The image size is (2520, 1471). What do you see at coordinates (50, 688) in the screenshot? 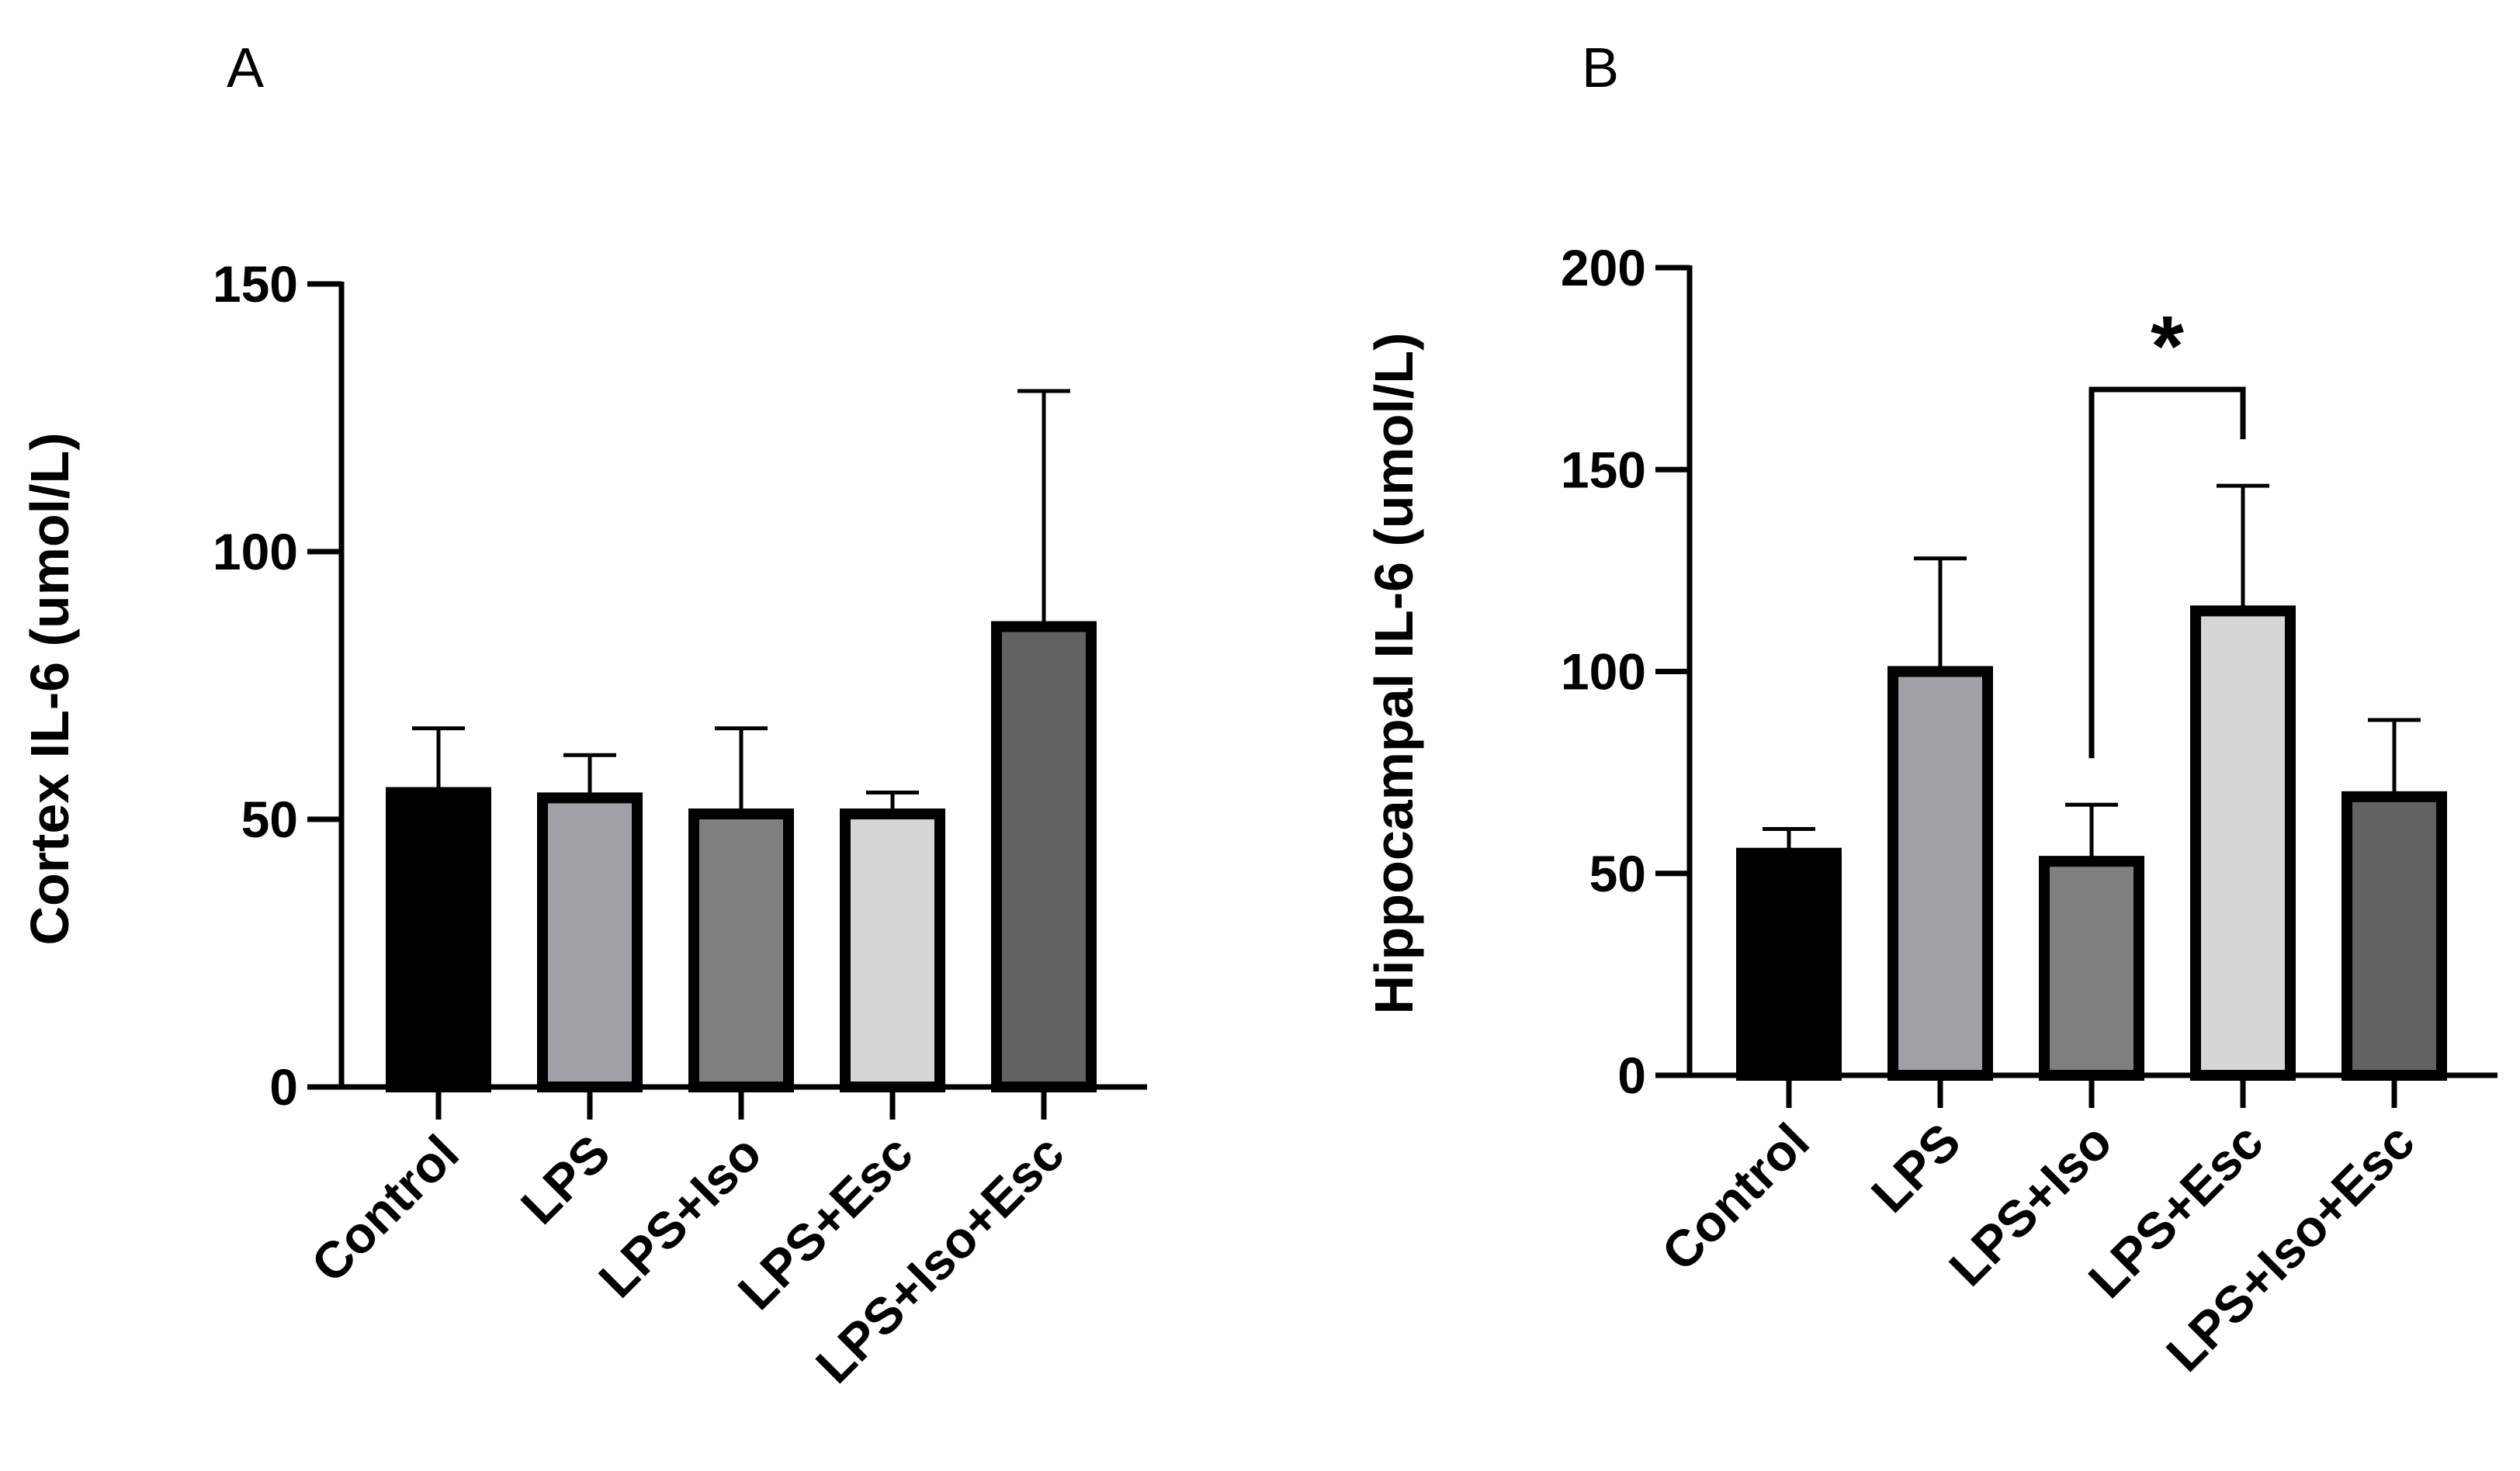
I see `y-axis-title: Cortex IL-6 (umol/L)` at bounding box center [50, 688].